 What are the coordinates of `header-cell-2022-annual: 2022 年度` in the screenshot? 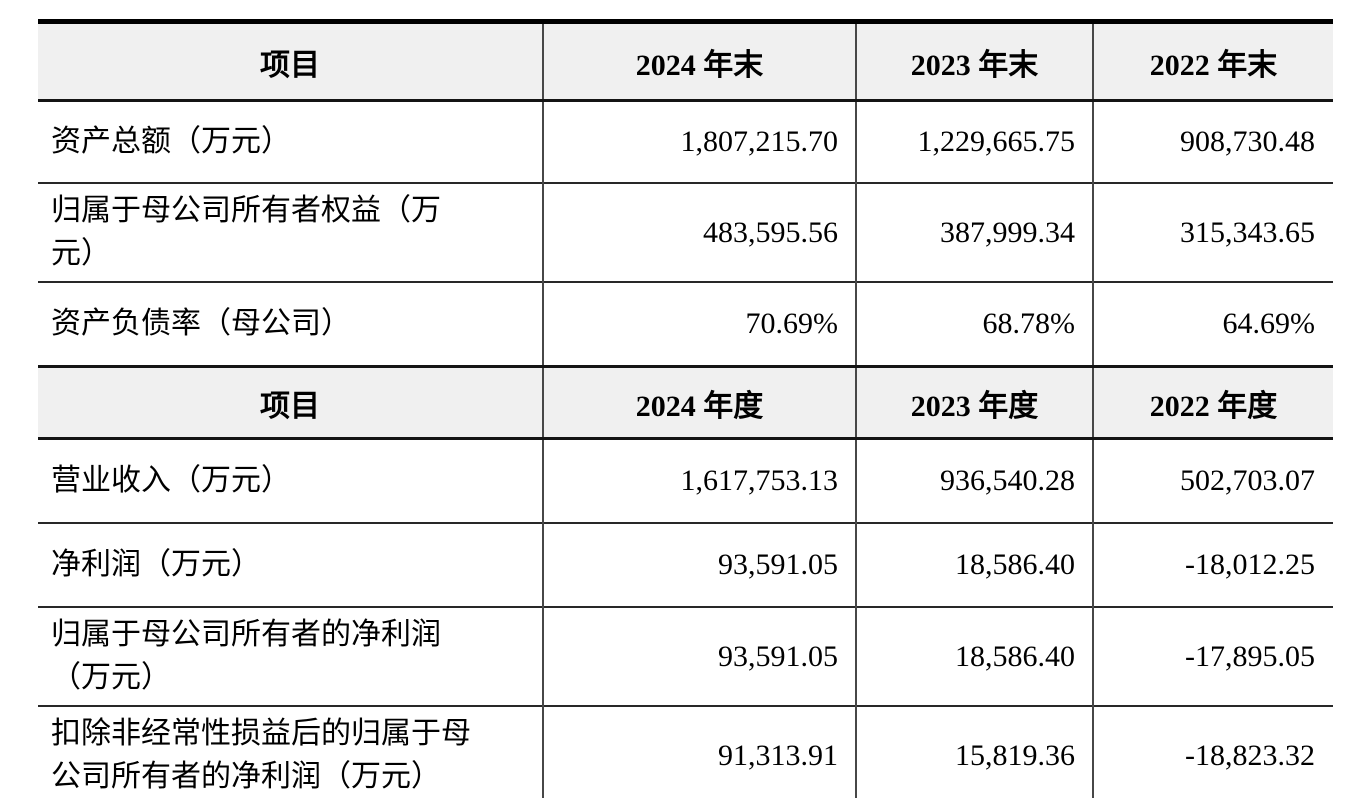 It's located at (1212, 402).